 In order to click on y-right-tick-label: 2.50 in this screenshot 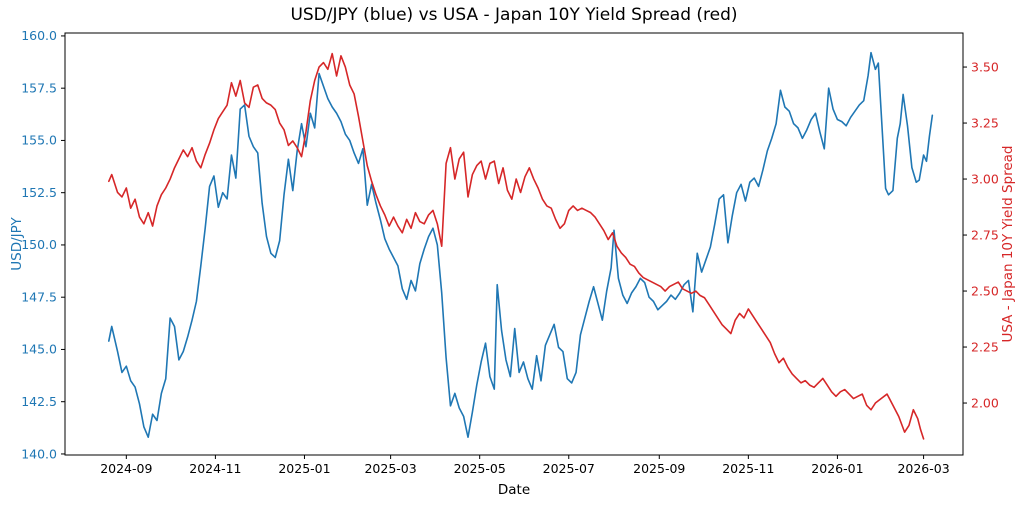, I will do `click(985, 290)`.